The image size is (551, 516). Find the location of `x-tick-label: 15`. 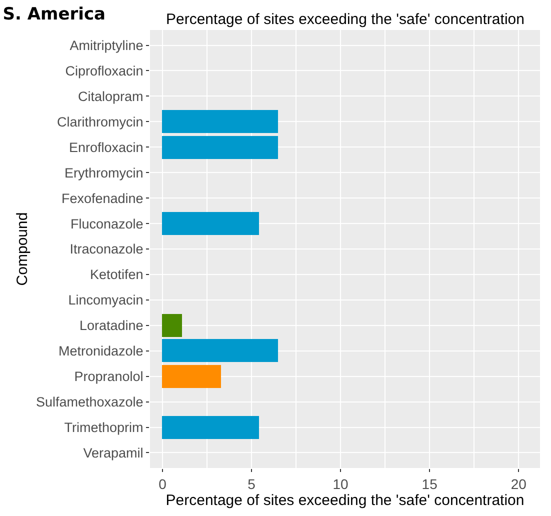

x-tick-label: 15 is located at coordinates (430, 484).